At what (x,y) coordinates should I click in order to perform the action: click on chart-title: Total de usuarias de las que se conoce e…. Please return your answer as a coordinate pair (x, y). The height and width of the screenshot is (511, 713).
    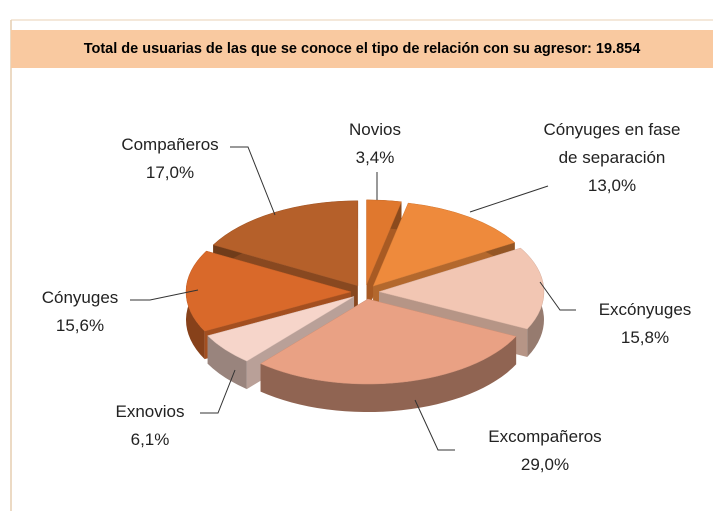
    Looking at the image, I should click on (362, 49).